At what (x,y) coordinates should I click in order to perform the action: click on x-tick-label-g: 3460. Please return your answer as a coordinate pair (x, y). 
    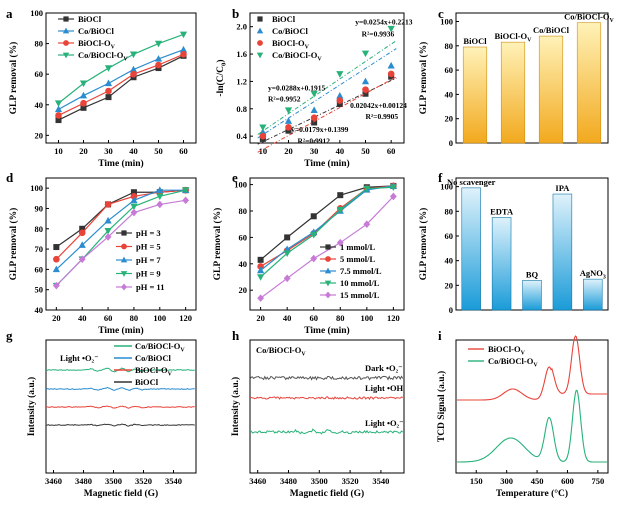
    Looking at the image, I should click on (53, 481).